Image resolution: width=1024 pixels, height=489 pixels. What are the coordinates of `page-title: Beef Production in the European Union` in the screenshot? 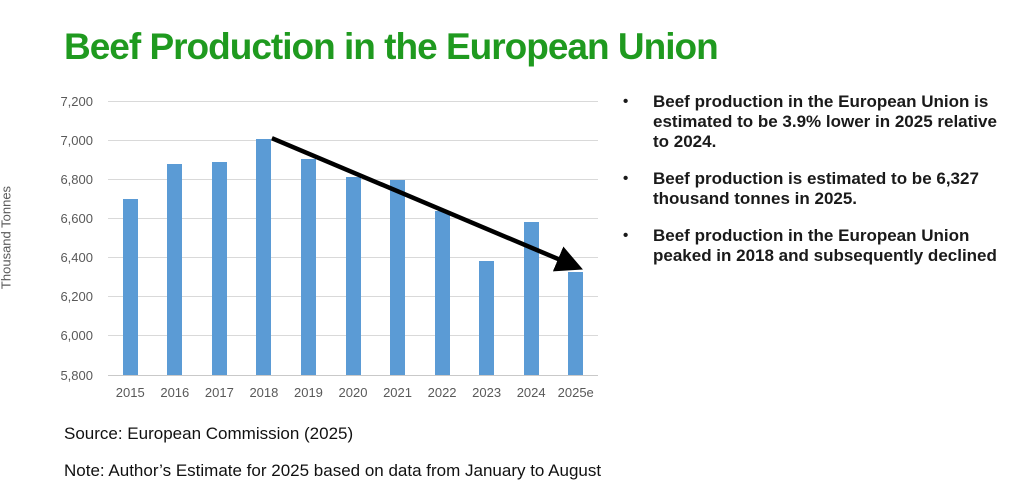 It's located at (391, 46).